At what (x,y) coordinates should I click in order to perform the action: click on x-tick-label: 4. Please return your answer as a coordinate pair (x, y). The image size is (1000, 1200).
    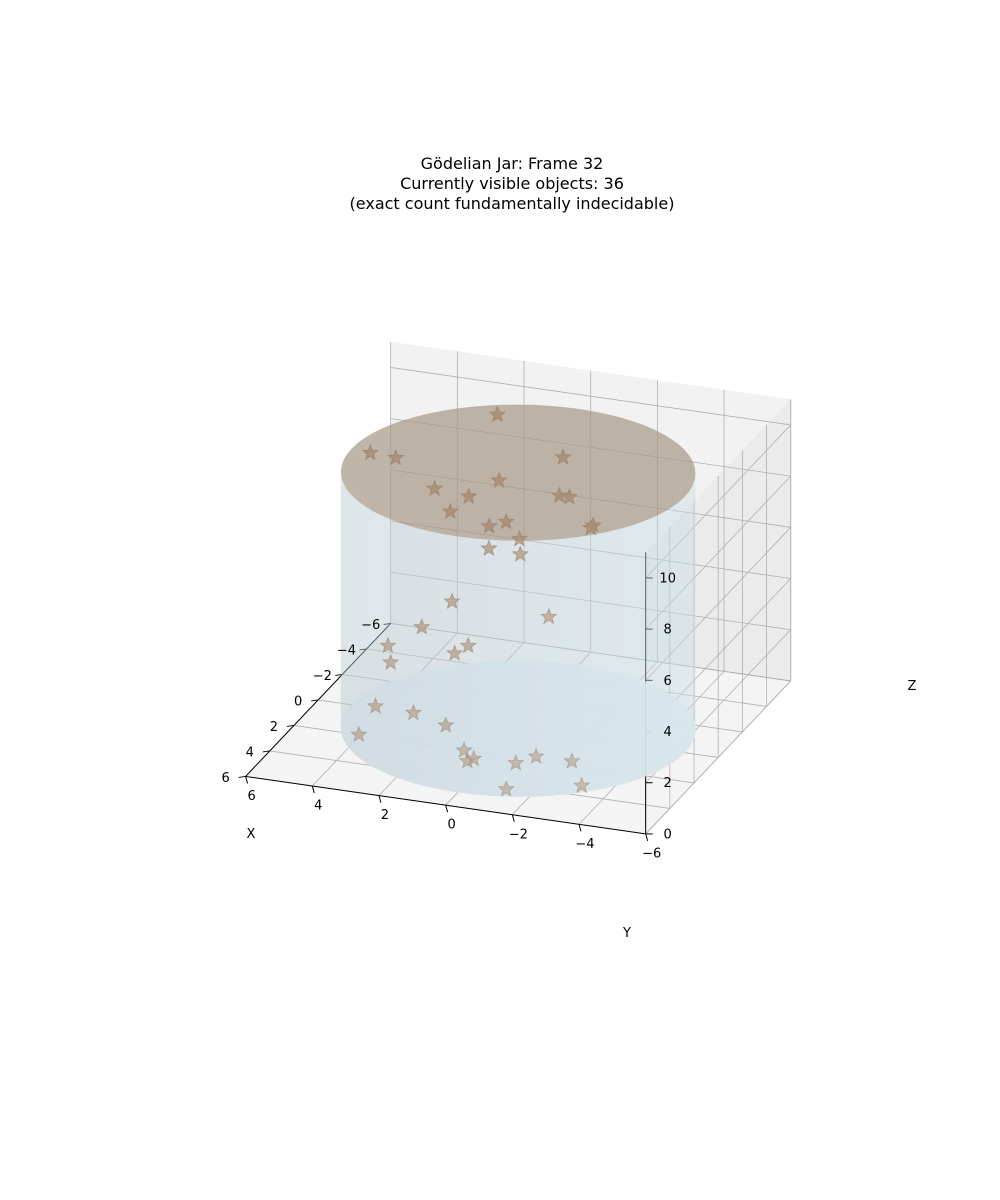
    Looking at the image, I should click on (250, 752).